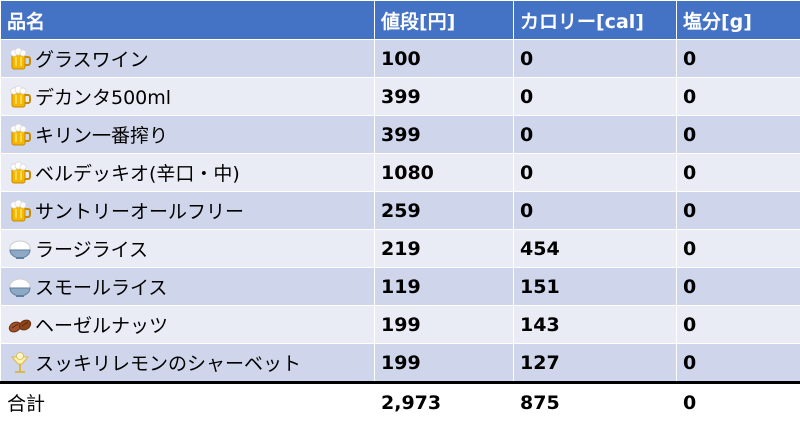 The height and width of the screenshot is (422, 800). I want to click on item-price: 119, so click(444, 287).